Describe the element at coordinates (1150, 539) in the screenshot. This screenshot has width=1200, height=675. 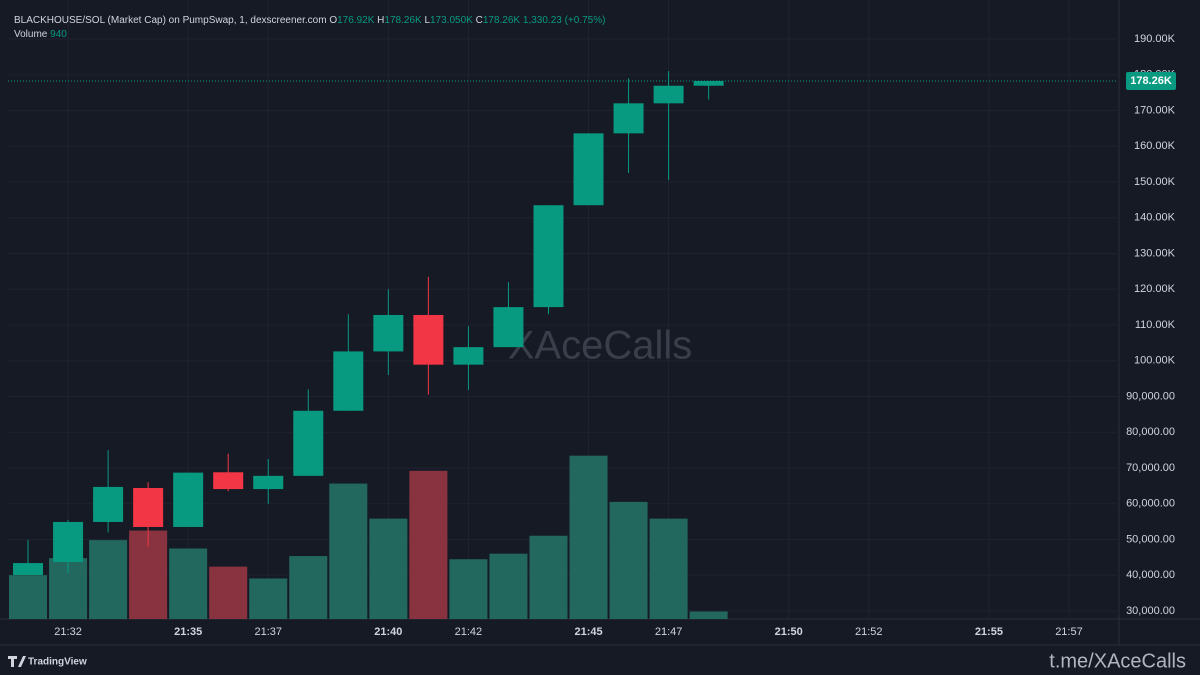
I see `y-tick-label: 50,000.00` at that location.